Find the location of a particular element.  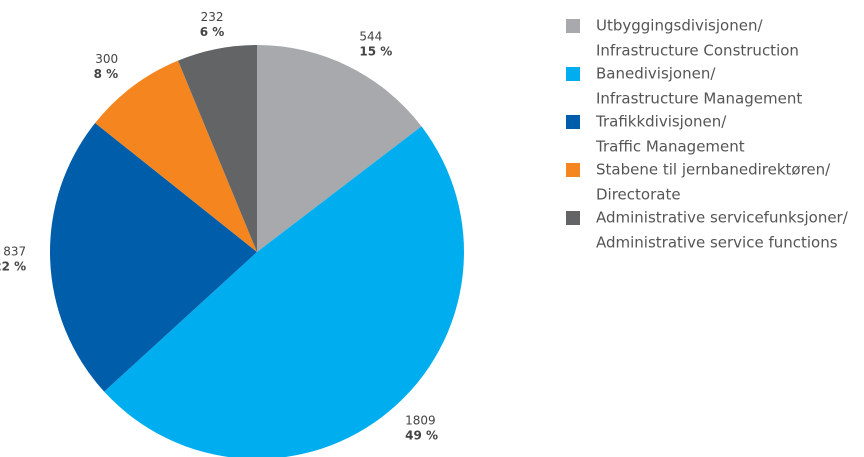

slice-percent-label: 15 % is located at coordinates (375, 51).